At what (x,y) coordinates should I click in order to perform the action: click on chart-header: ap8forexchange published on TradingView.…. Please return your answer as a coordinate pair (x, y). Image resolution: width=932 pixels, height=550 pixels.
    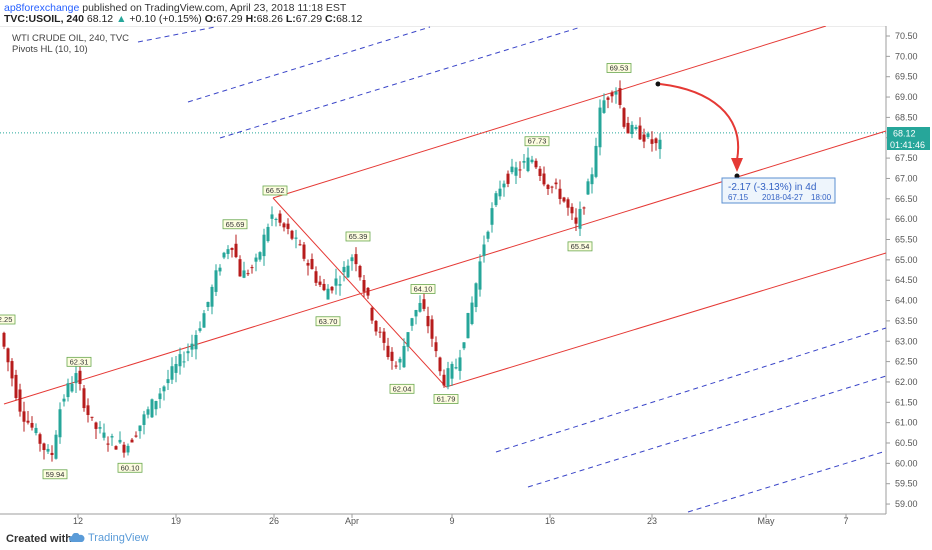
    Looking at the image, I should click on (466, 13).